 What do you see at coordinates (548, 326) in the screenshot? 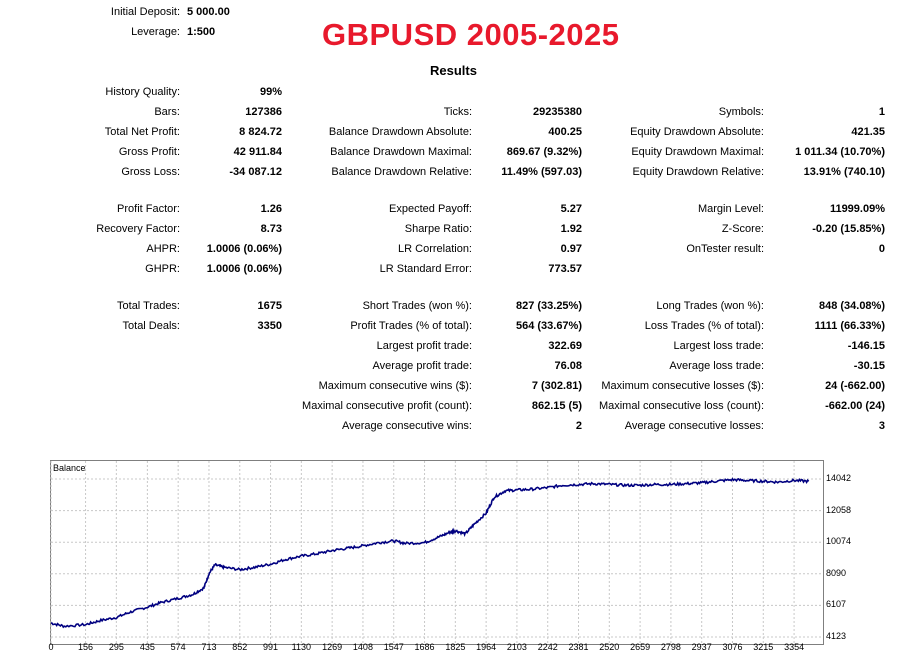
I see `stat-value: 564 (33.67%)` at bounding box center [548, 326].